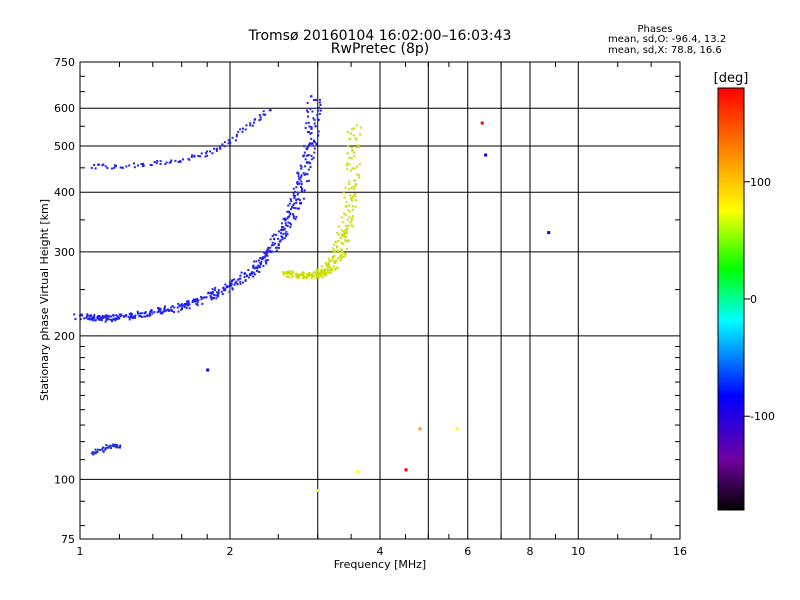  I want to click on colorbar-ticks: 100 0 -100, so click(759, 299).